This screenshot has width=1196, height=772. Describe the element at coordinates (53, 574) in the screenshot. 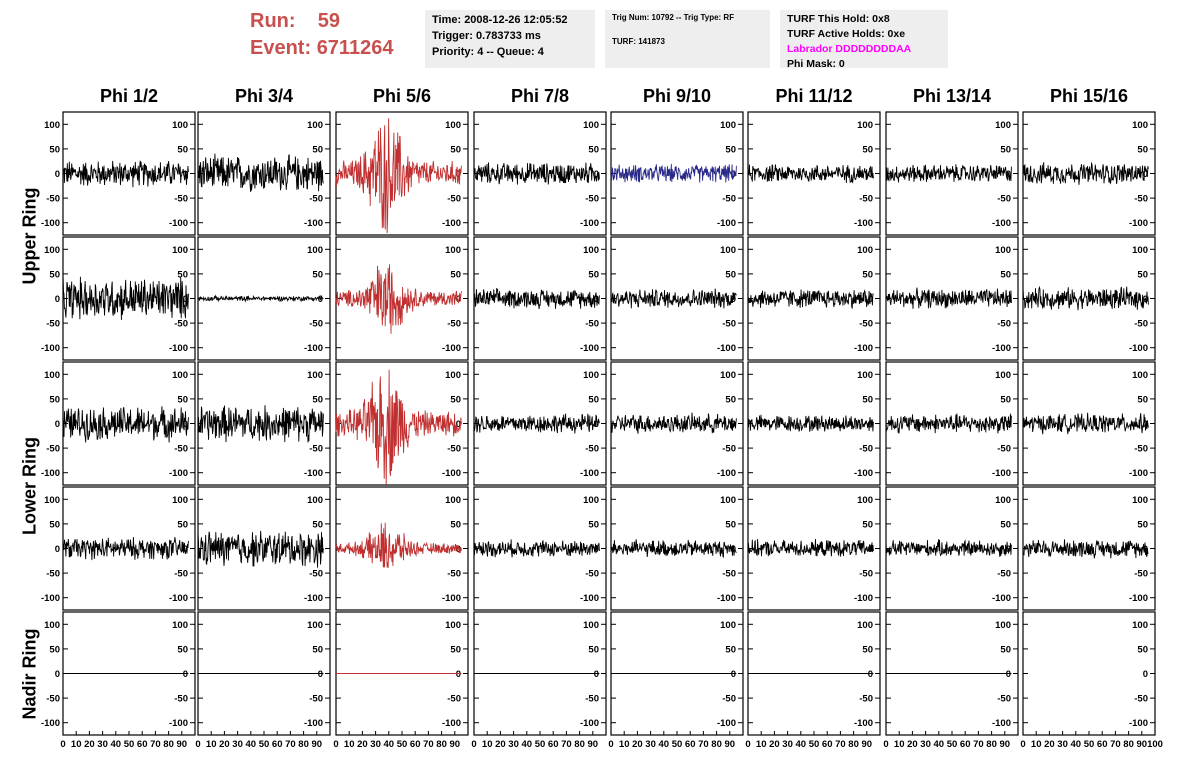

I see `y-tick-label-left: -50` at that location.